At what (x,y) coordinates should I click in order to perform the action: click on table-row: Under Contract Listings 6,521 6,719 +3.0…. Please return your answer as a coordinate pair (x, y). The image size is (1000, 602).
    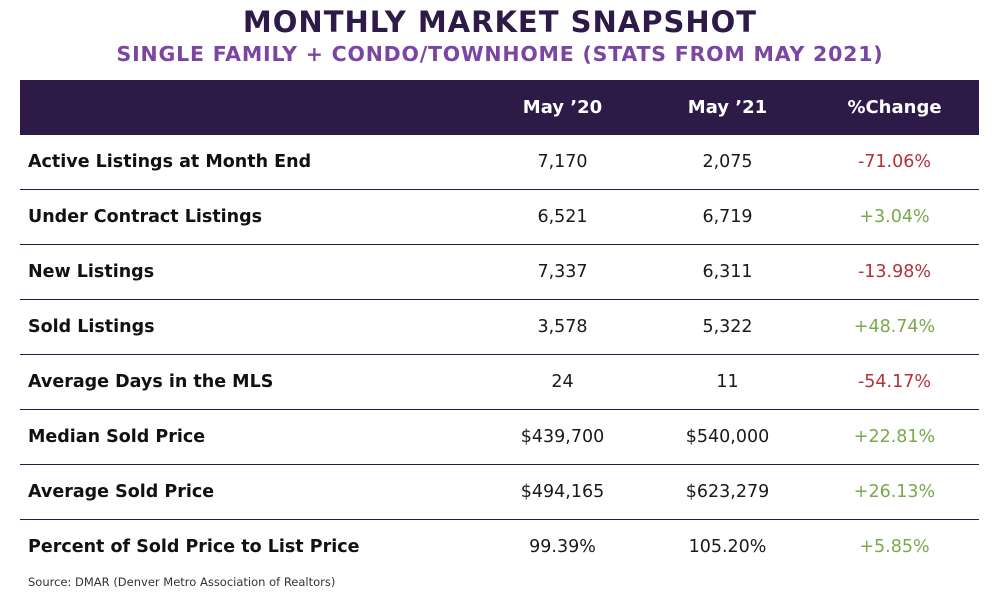
    Looking at the image, I should click on (499, 217).